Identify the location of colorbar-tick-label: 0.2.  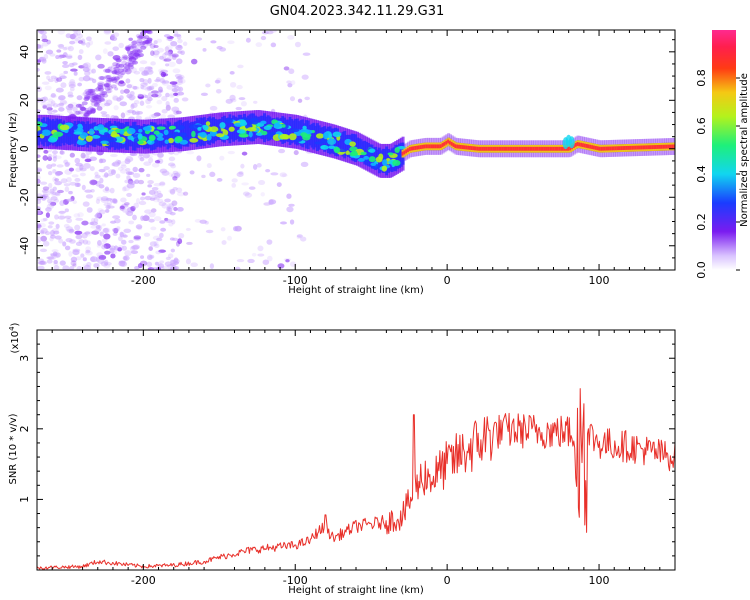
(701, 222).